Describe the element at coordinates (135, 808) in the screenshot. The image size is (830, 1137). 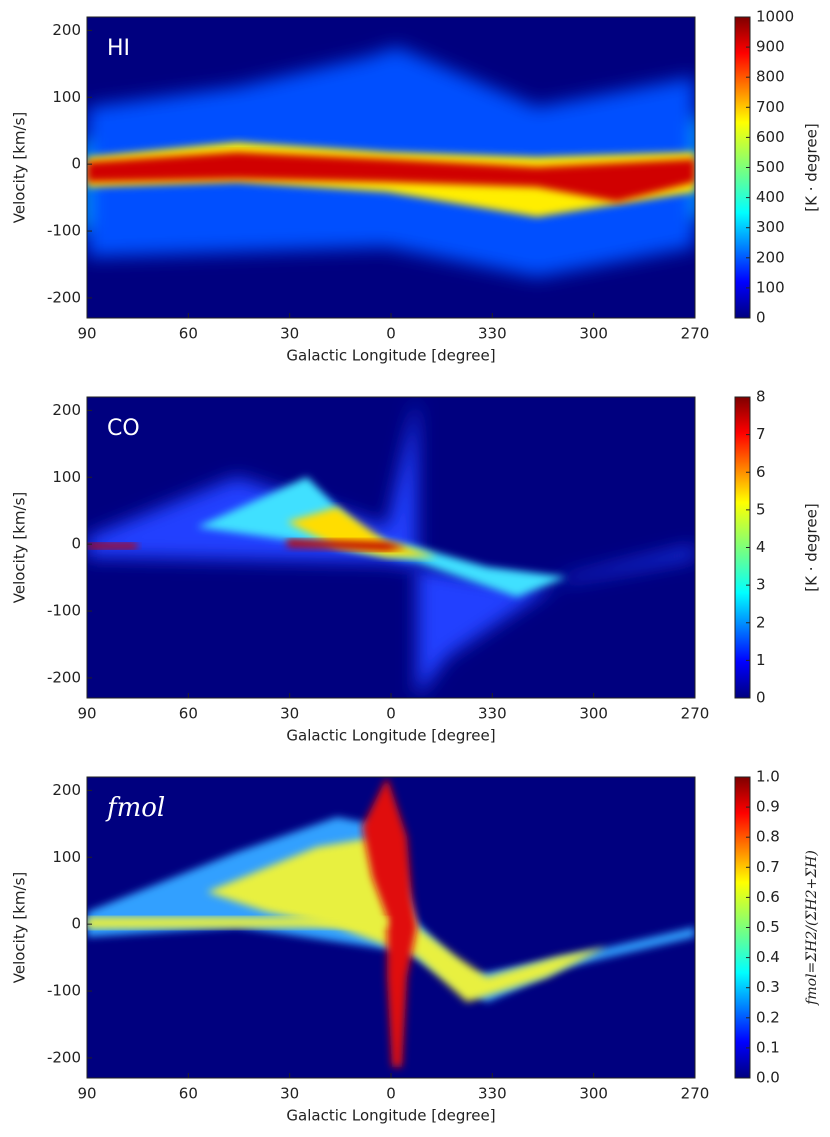
I see `panel-label: fmol` at that location.